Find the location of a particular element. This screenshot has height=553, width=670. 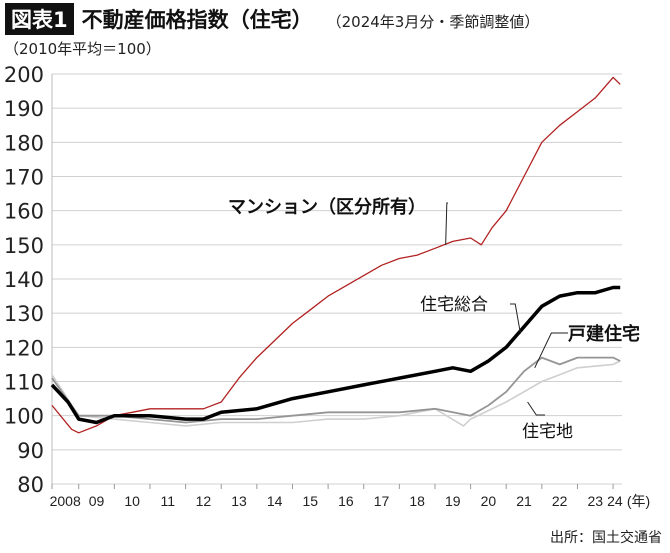

series-line-住宅地 is located at coordinates (336, 393).